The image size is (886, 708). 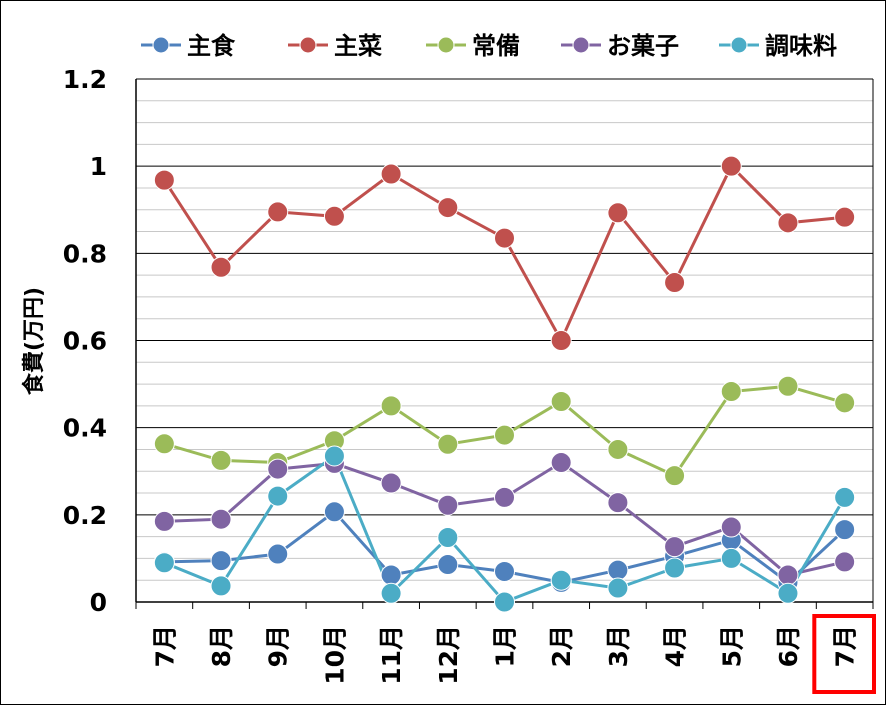 I want to click on legend-label: お菓子, so click(x=643, y=46).